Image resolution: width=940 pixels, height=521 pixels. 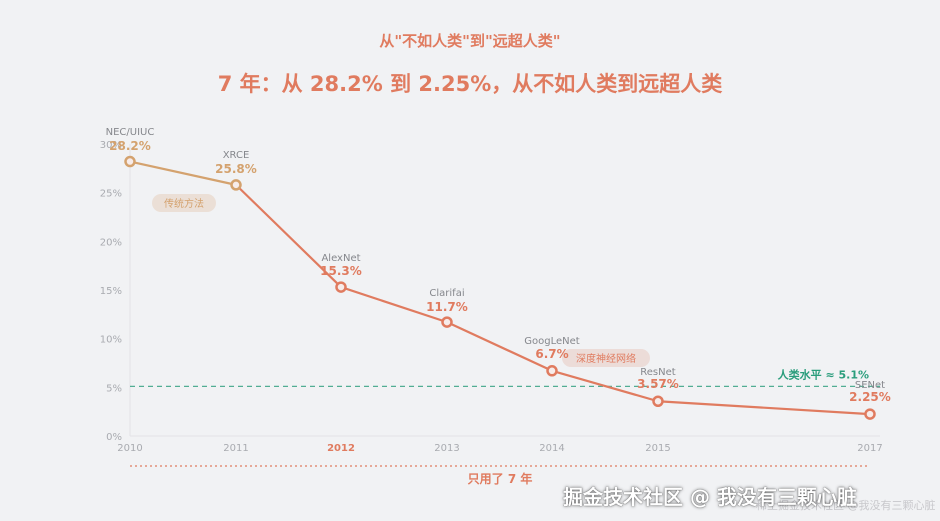 I want to click on point-value-label: 11.7%, so click(x=447, y=307).